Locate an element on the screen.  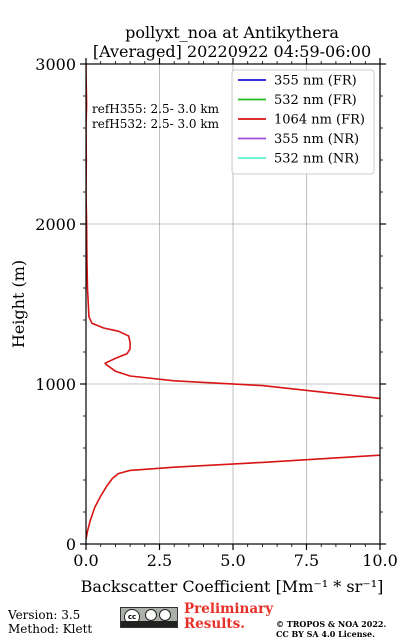
legend-label: 355 nm (FR) is located at coordinates (315, 81).